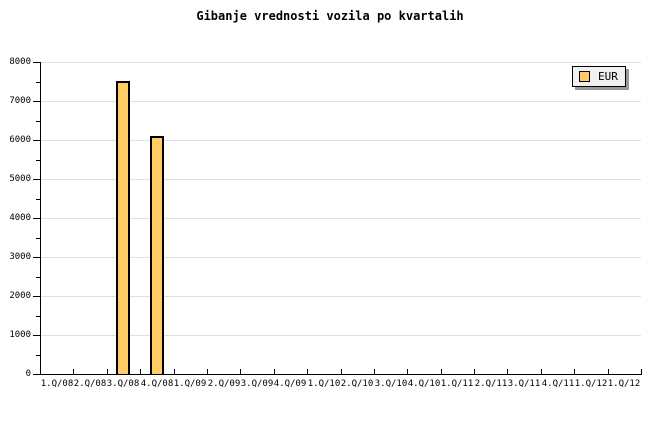 This screenshot has height=440, width=660. What do you see at coordinates (524, 384) in the screenshot?
I see `x-axis-tick-label: 3.Q/11` at bounding box center [524, 384].